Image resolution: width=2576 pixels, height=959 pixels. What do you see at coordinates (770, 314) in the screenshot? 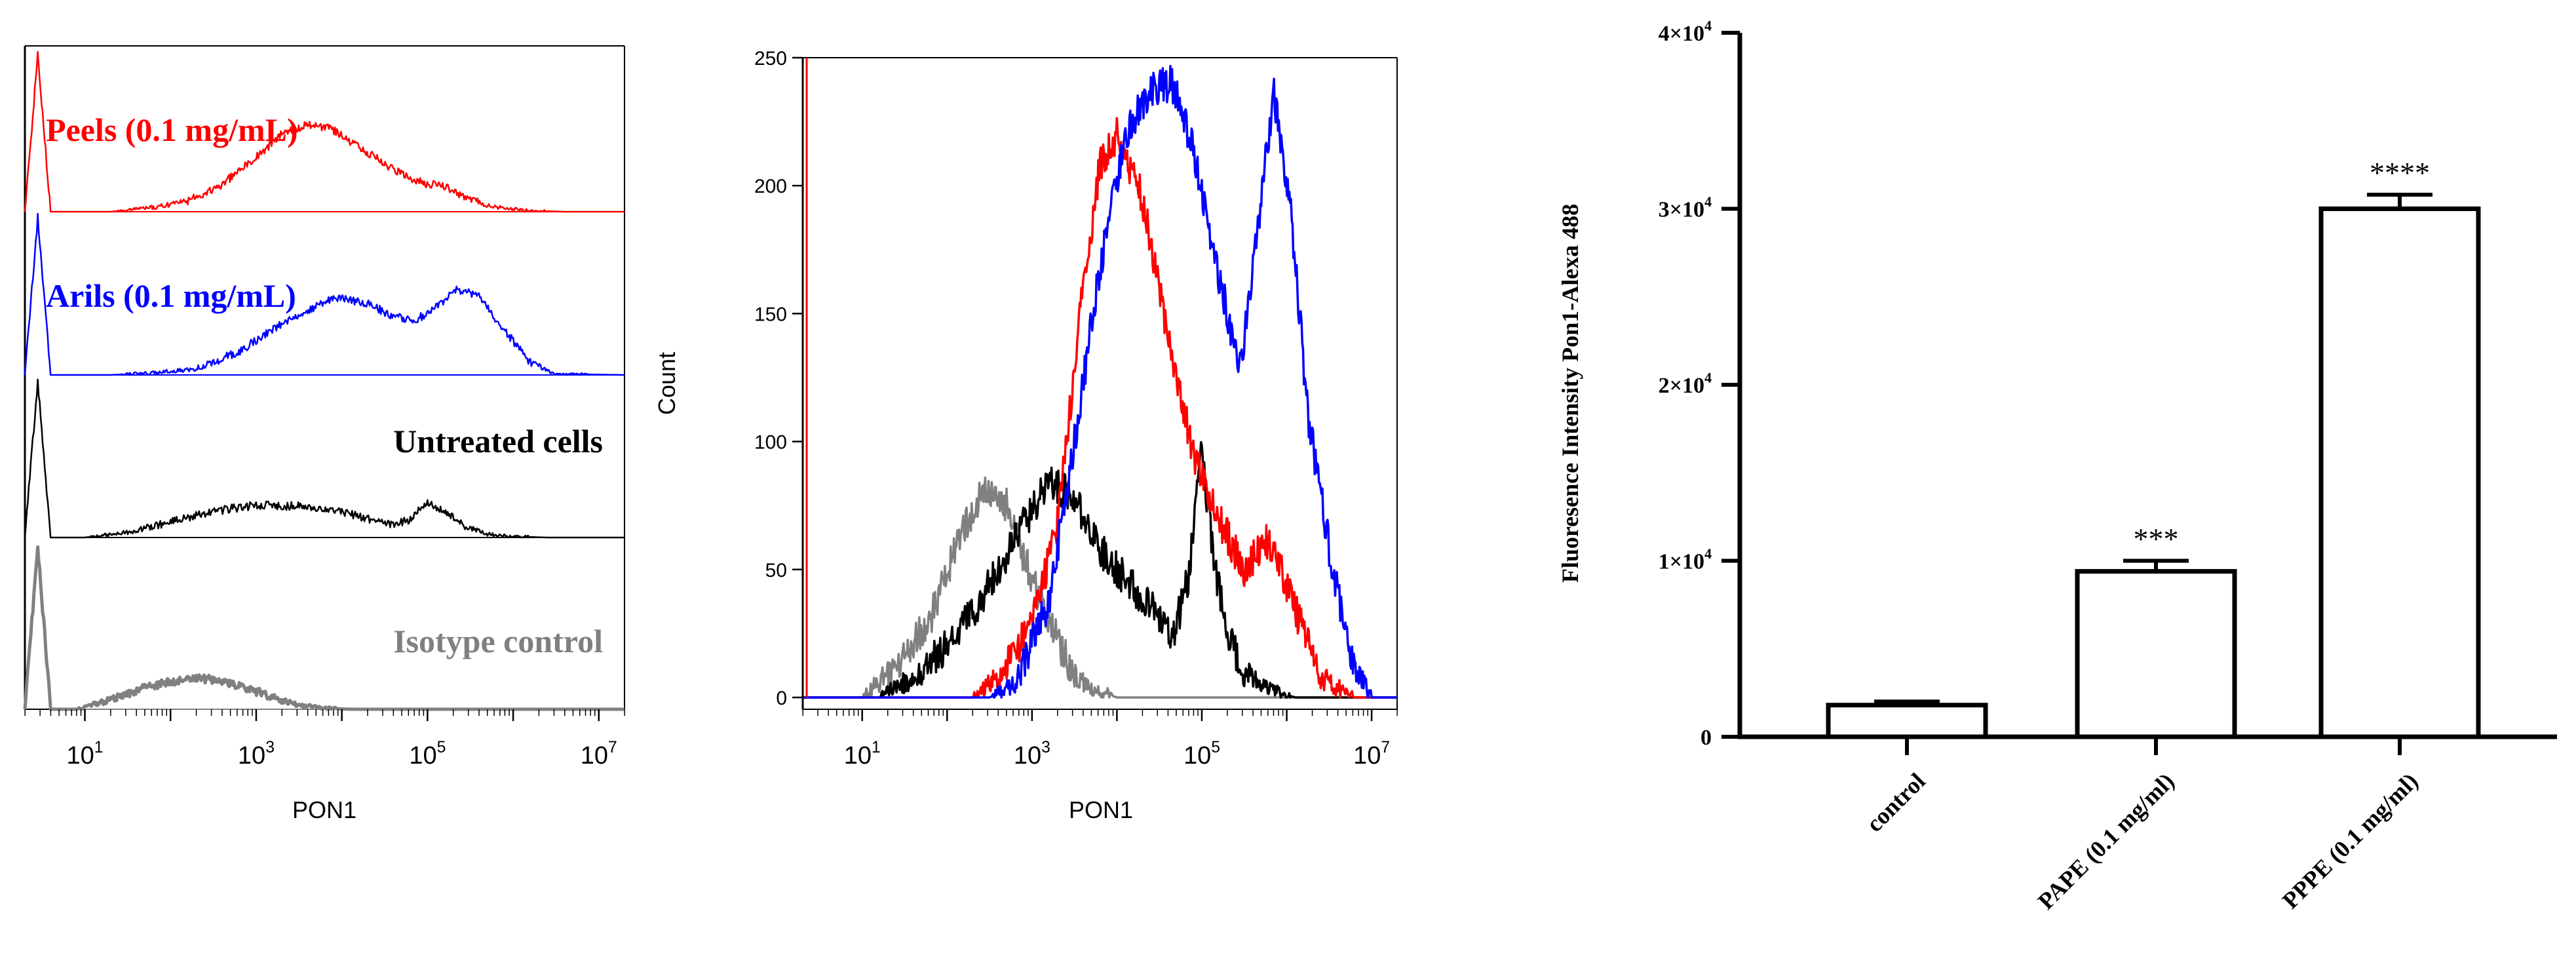
I see `panel2-y-tick-label: 150` at bounding box center [770, 314].